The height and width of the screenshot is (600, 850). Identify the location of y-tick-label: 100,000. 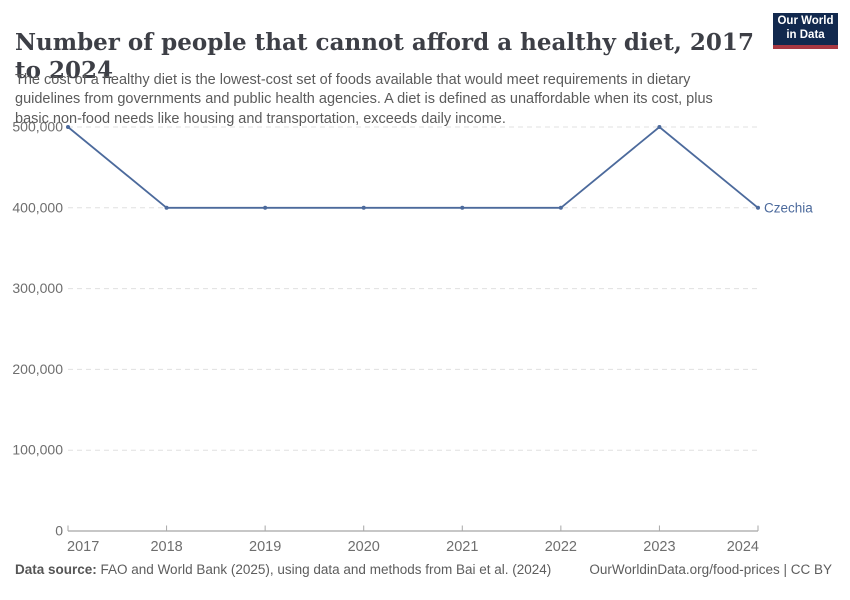
(37, 450).